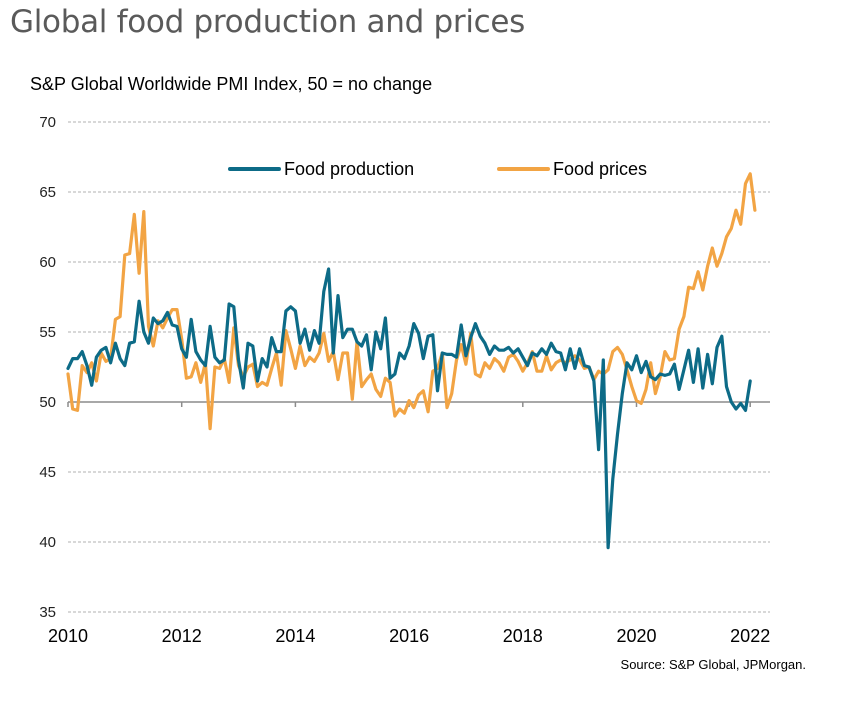  What do you see at coordinates (47, 192) in the screenshot?
I see `y-tick-label: 65` at bounding box center [47, 192].